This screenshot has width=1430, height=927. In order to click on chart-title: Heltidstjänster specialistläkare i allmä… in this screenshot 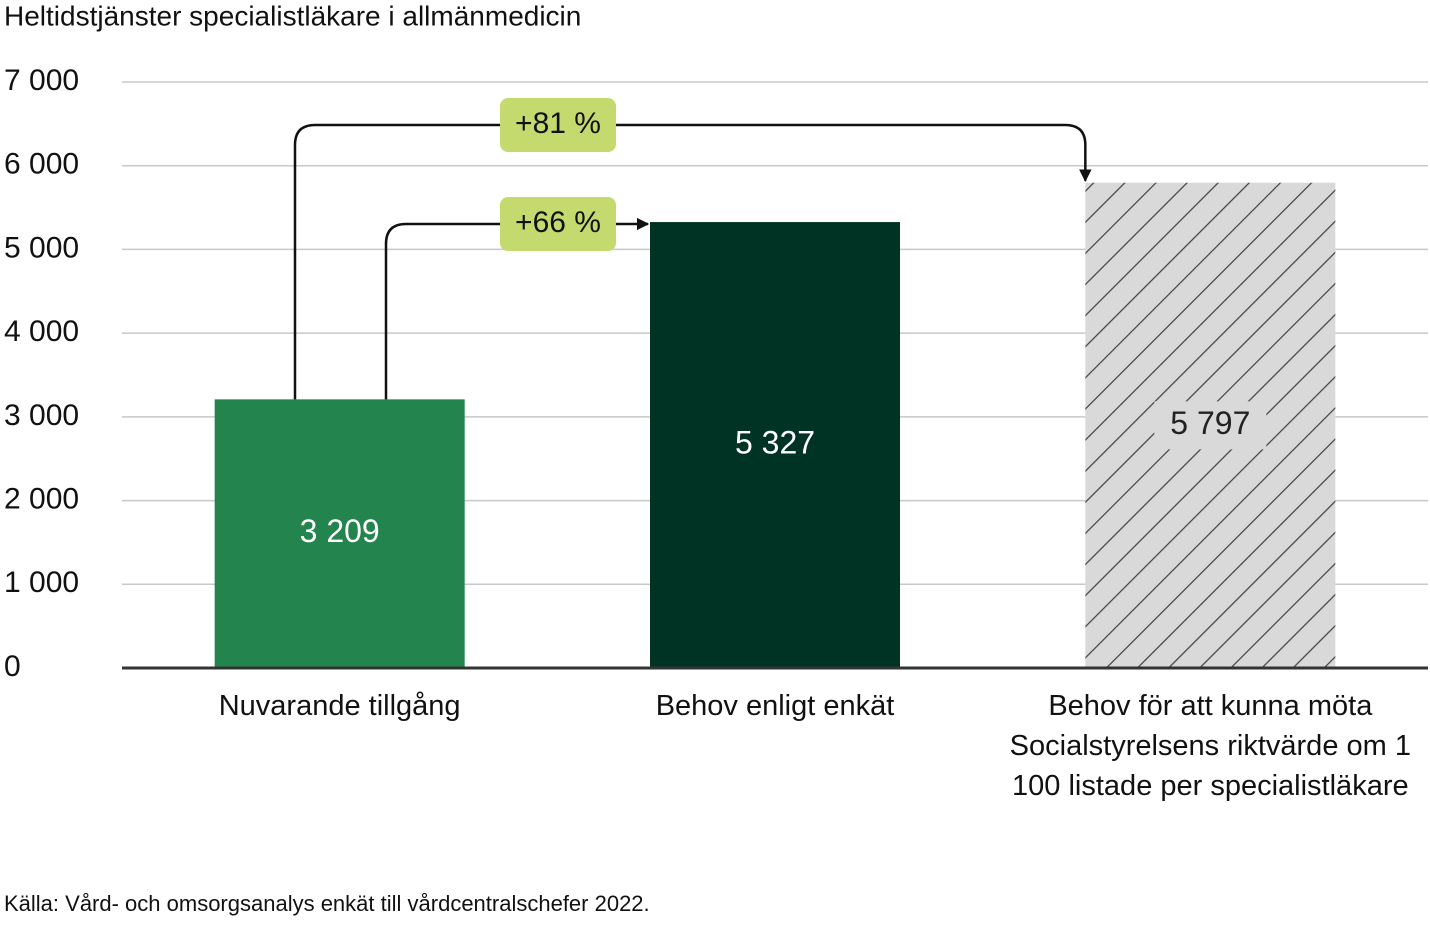, I will do `click(292, 15)`.